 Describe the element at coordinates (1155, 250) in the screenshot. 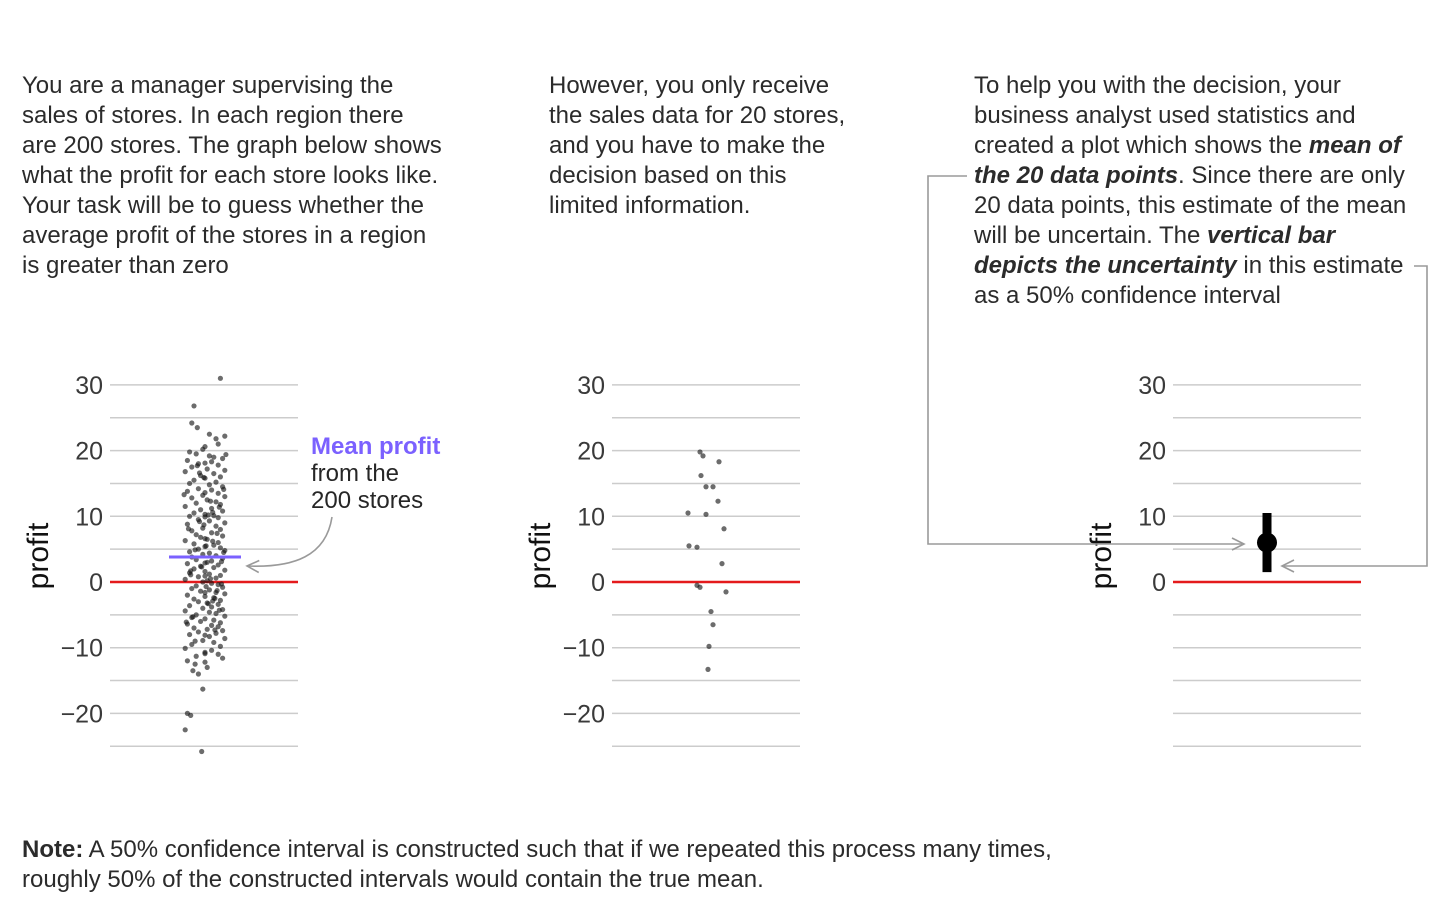

I see `analyst-emphasis-bar: vertical bar depicts the uncertainty` at that location.